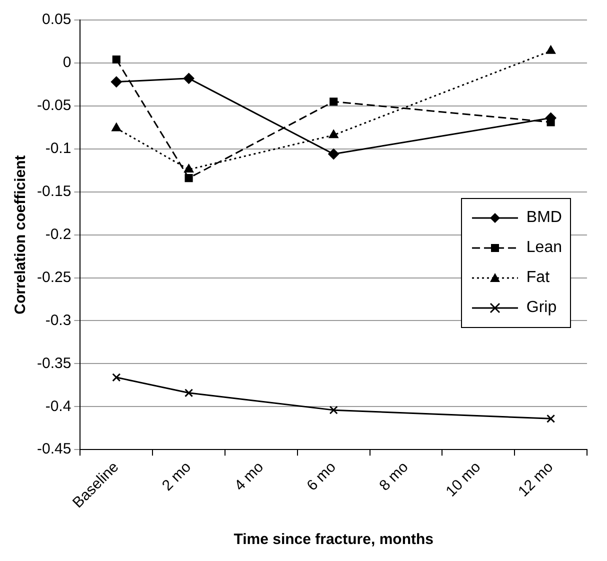 This screenshot has height=561, width=607. What do you see at coordinates (54, 105) in the screenshot?
I see `y-tick-label: -0.05` at bounding box center [54, 105].